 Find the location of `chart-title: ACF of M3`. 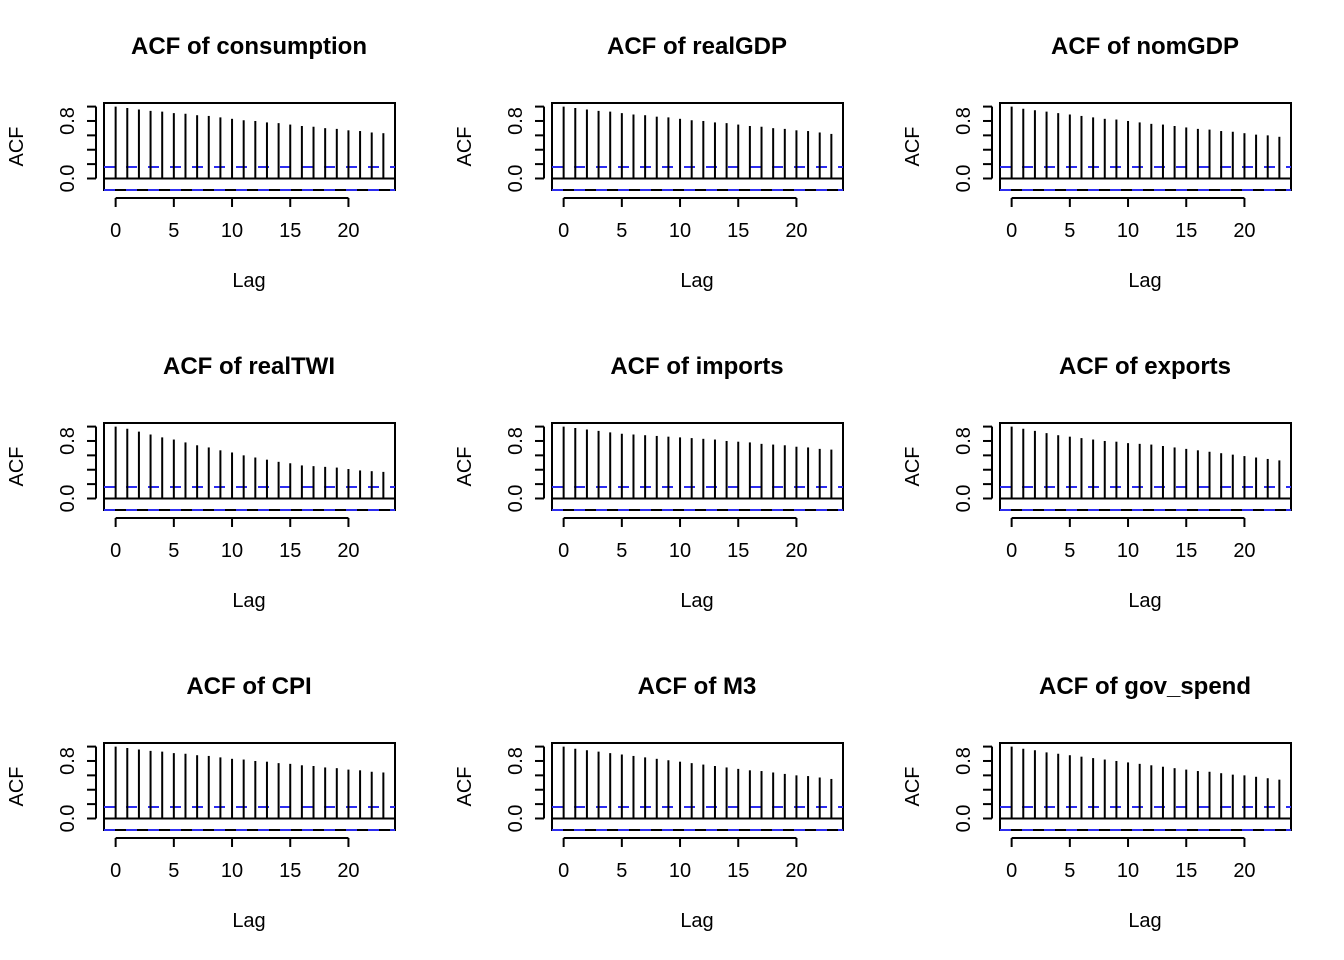

chart-title: ACF of M3 is located at coordinates (697, 686).